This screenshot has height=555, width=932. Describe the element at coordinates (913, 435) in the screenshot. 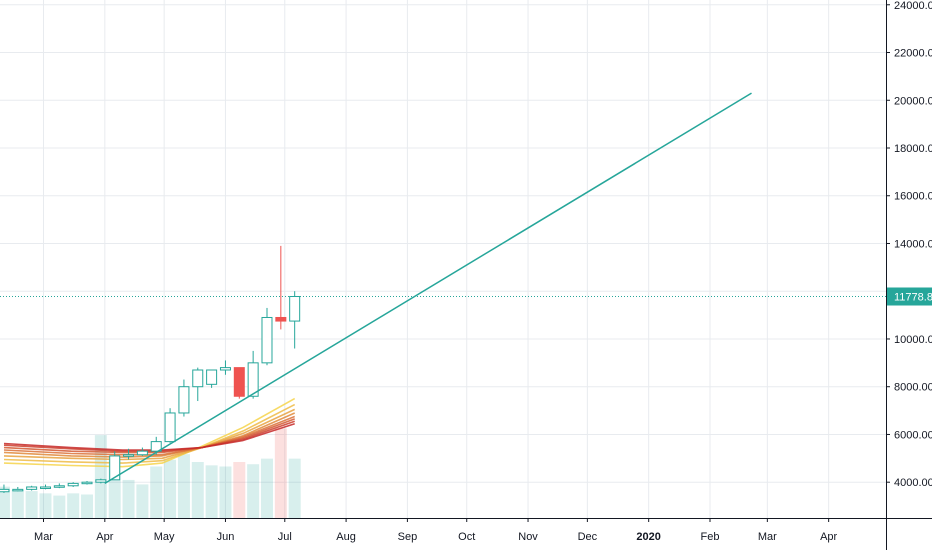

I see `price-tick-label: 6000.00` at that location.